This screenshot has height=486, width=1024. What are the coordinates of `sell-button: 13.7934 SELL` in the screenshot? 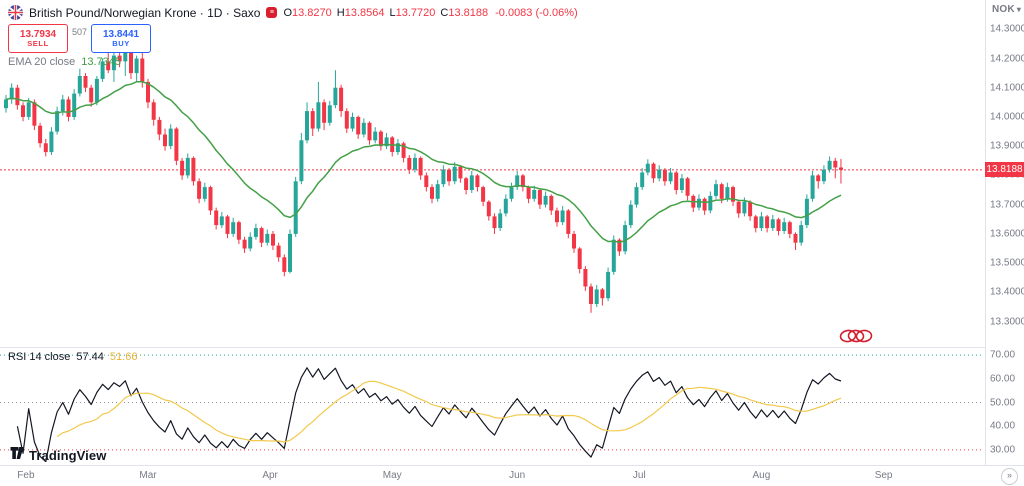 It's located at (38, 38).